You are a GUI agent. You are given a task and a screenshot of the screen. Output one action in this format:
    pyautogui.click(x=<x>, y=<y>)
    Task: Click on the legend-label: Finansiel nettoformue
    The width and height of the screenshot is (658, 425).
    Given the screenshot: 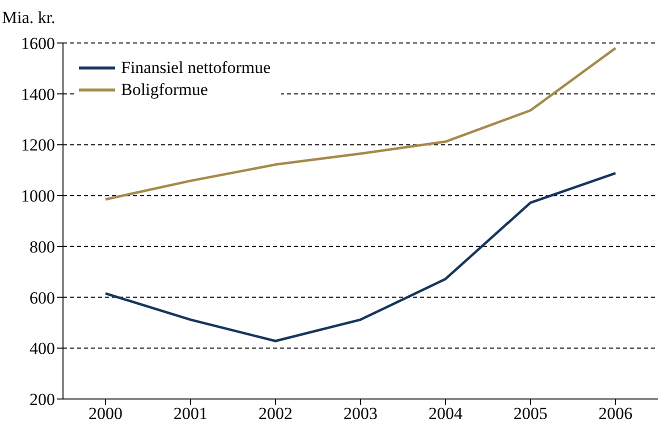 What is the action you would take?
    pyautogui.click(x=196, y=68)
    